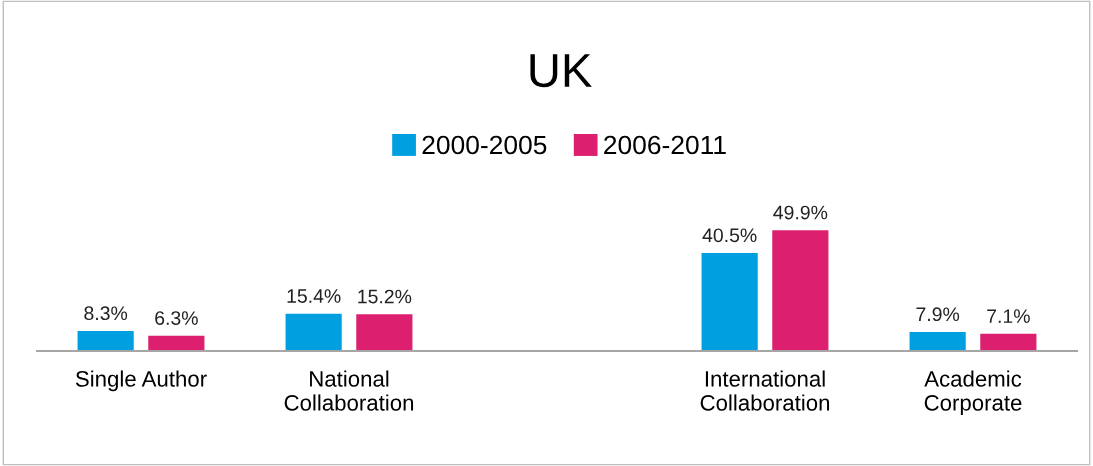 The image size is (1093, 466). I want to click on data-label: 6.3%, so click(176, 318).